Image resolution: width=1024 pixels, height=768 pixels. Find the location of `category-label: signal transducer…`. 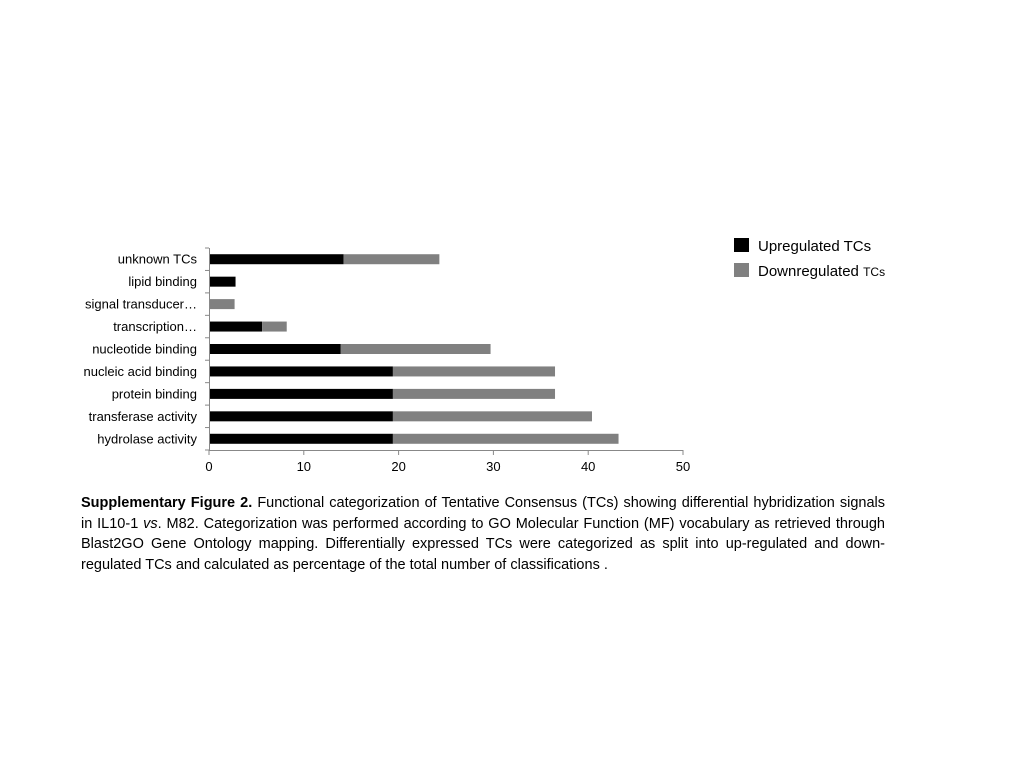

category-label: signal transducer… is located at coordinates (141, 304).